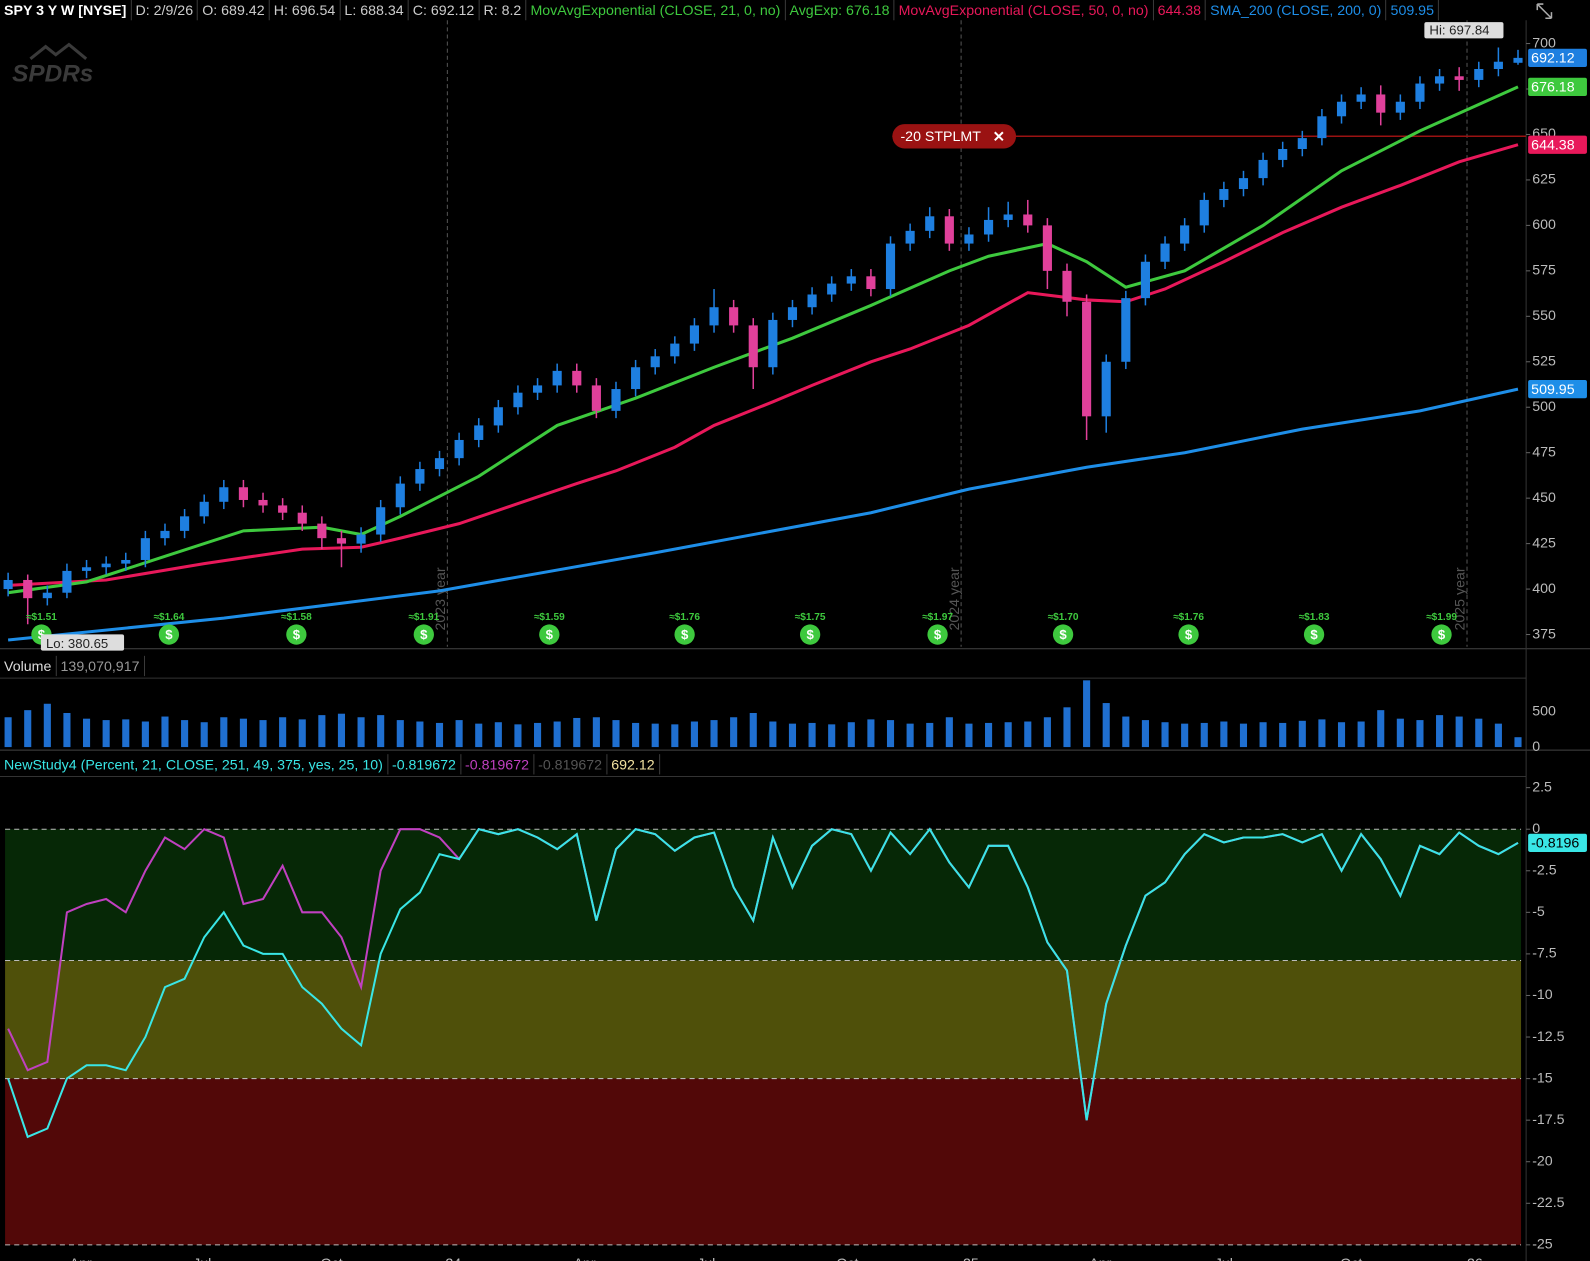 Image resolution: width=1590 pixels, height=1261 pixels. What do you see at coordinates (999, 136) in the screenshot?
I see `order-cancel-icon` at bounding box center [999, 136].